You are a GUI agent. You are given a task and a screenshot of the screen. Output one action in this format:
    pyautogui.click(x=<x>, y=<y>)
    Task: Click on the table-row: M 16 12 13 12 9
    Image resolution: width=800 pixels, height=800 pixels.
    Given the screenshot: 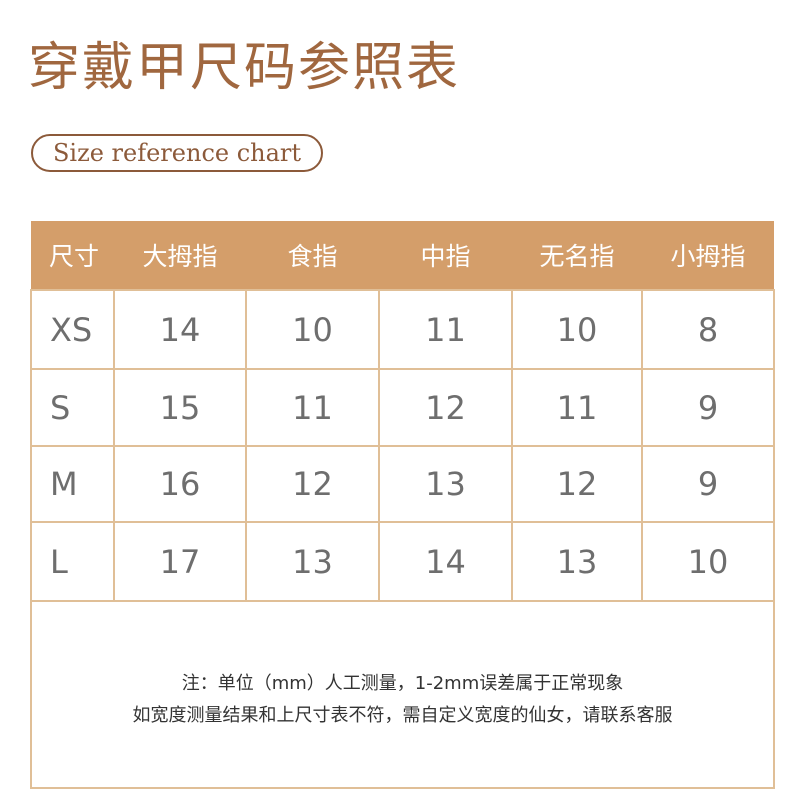 What is the action you would take?
    pyautogui.click(x=402, y=484)
    